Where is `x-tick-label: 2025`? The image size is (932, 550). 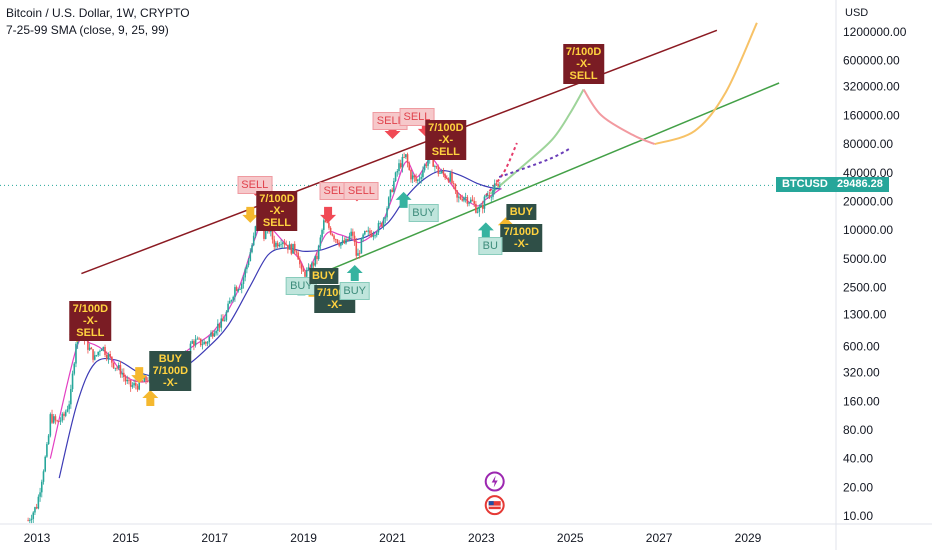
x-tick-label: 2025 is located at coordinates (570, 538).